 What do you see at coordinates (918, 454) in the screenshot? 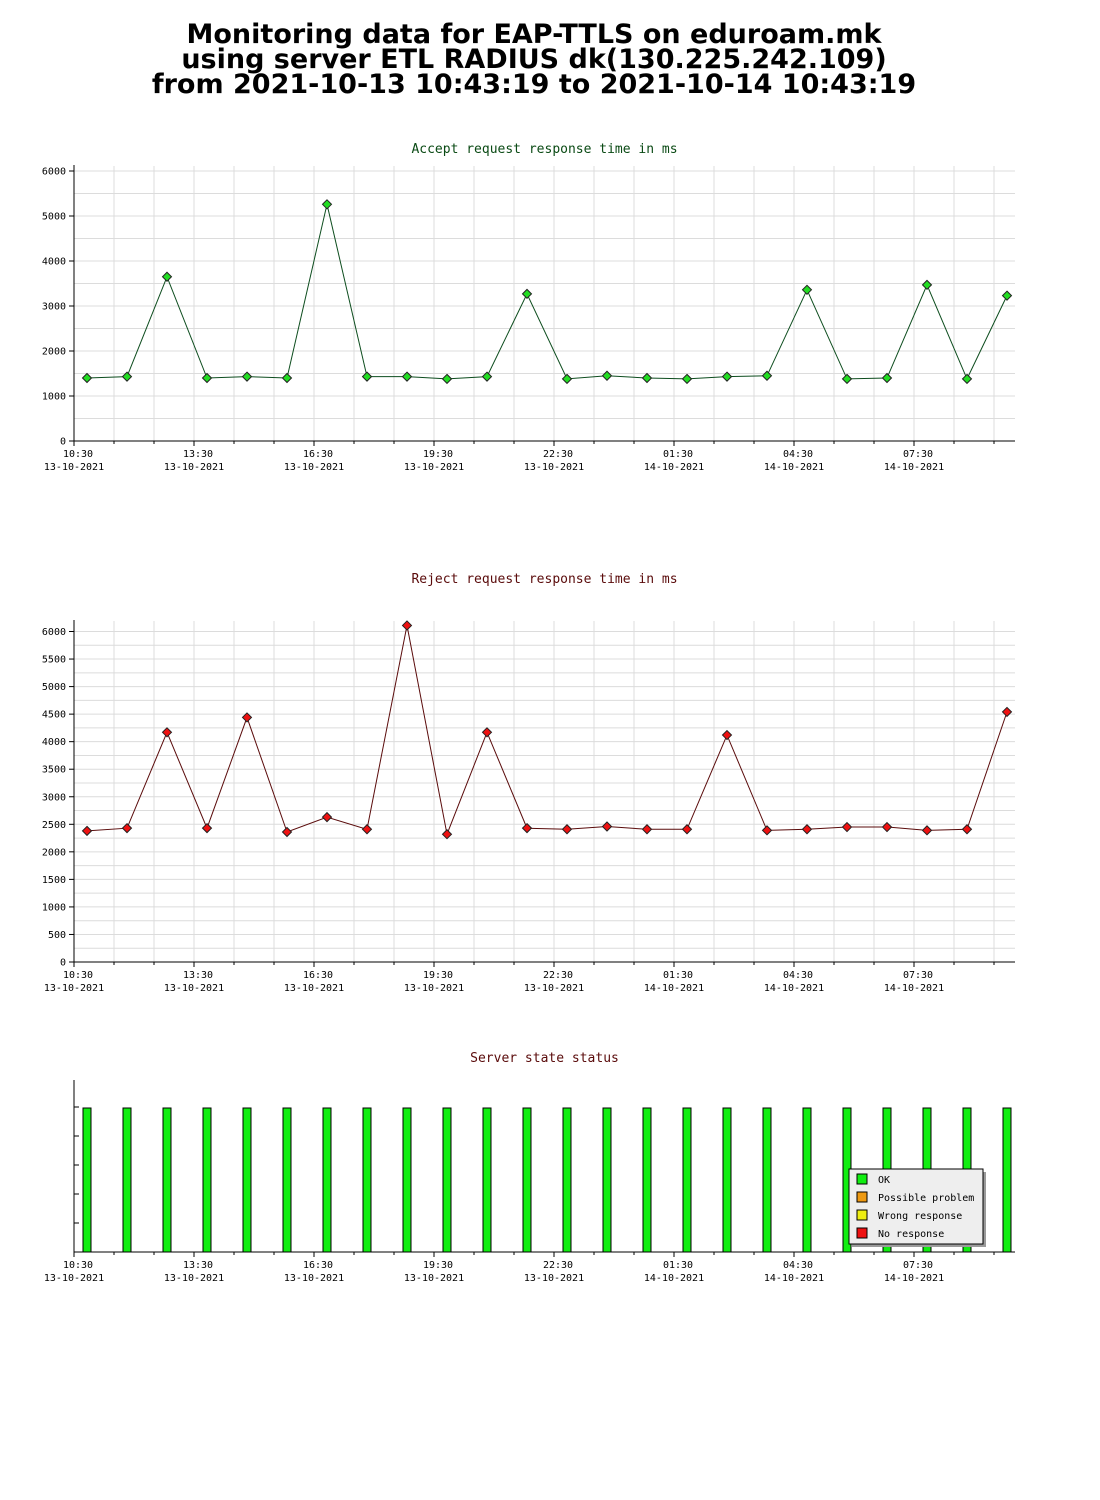
I see `accept-chart-x-tick-time: 07:30` at bounding box center [918, 454].